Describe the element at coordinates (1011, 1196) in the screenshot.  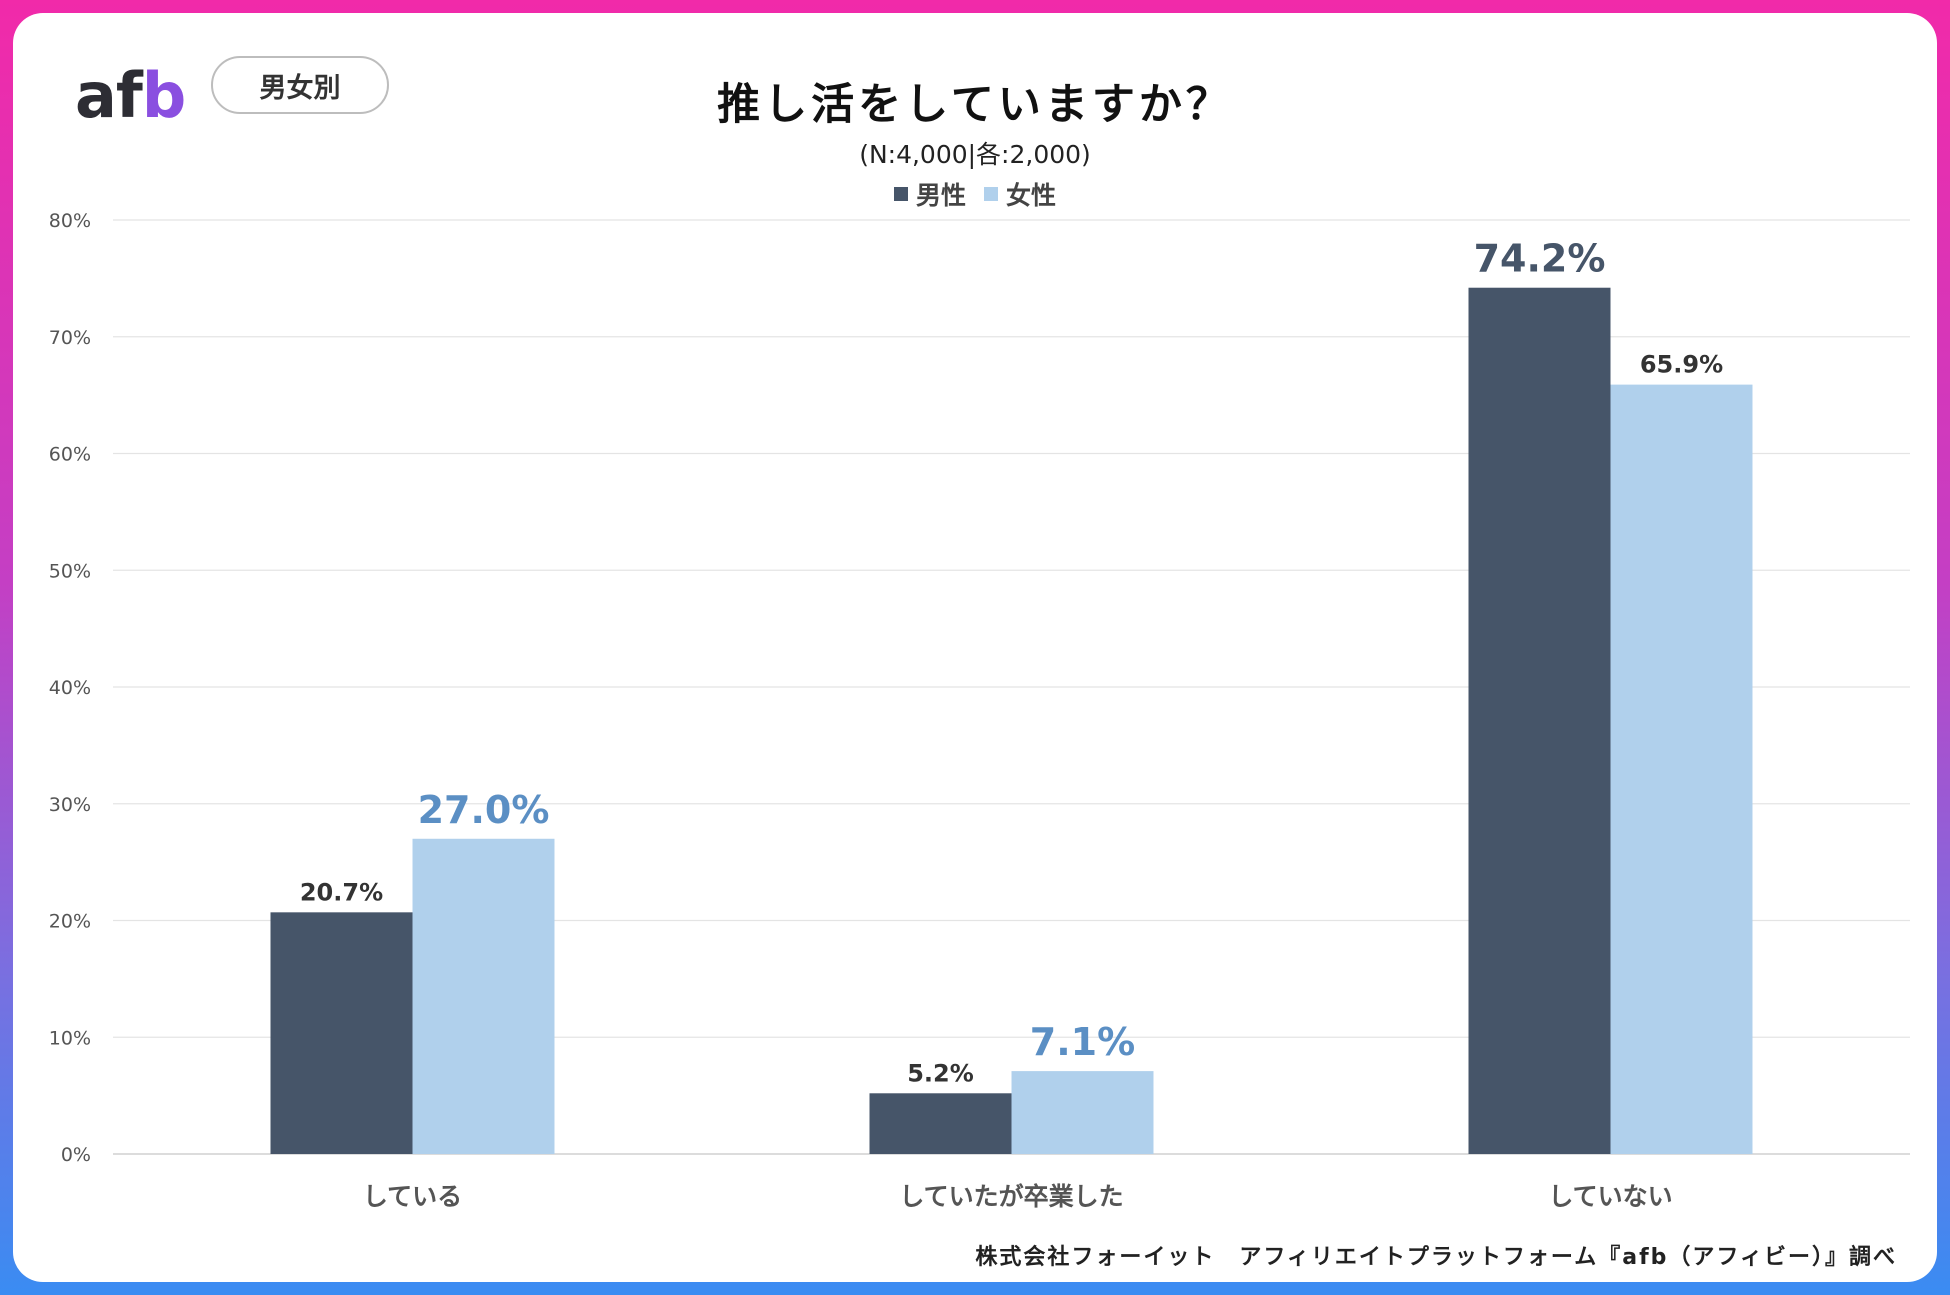
I see `x-category-label: していたが卒業した` at that location.